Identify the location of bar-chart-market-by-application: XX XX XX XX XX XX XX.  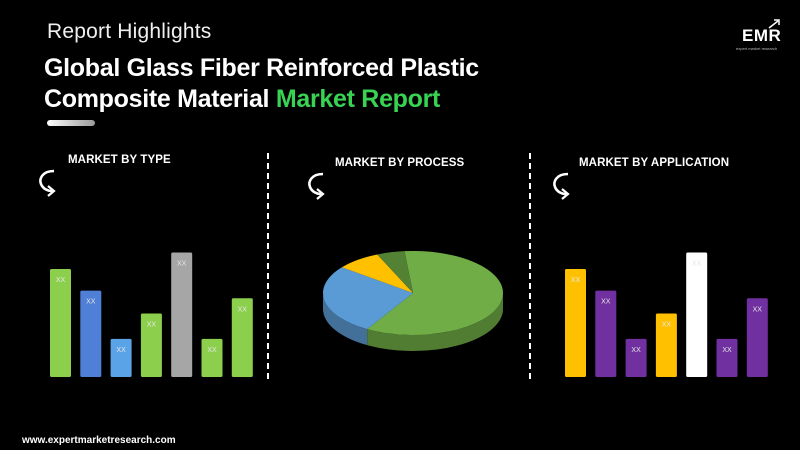
(666, 314).